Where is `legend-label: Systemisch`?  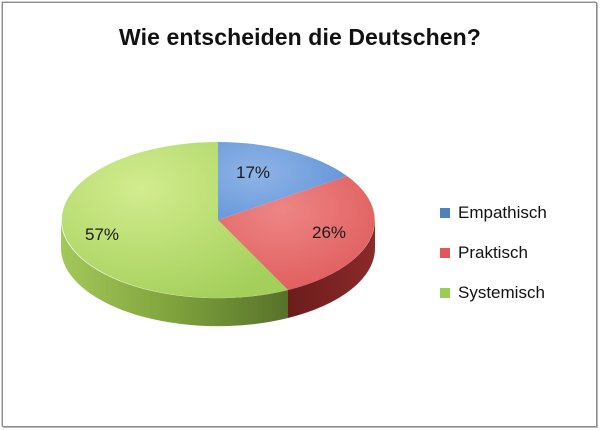 legend-label: Systemisch is located at coordinates (501, 292).